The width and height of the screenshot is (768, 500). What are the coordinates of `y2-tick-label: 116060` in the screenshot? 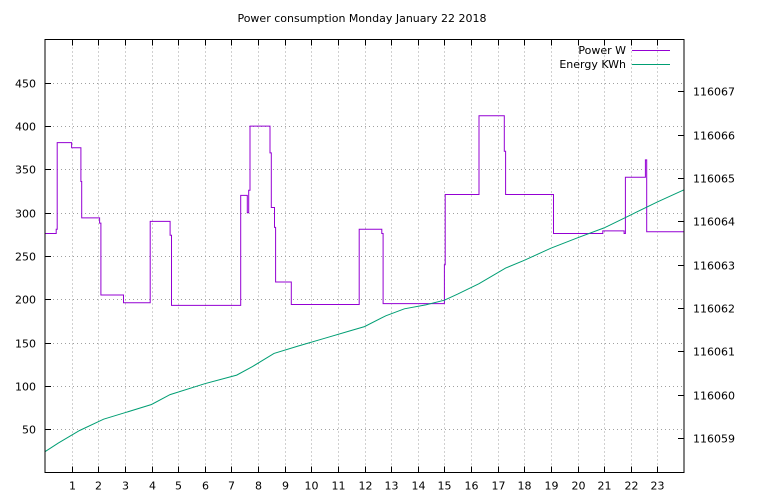 It's located at (714, 396).